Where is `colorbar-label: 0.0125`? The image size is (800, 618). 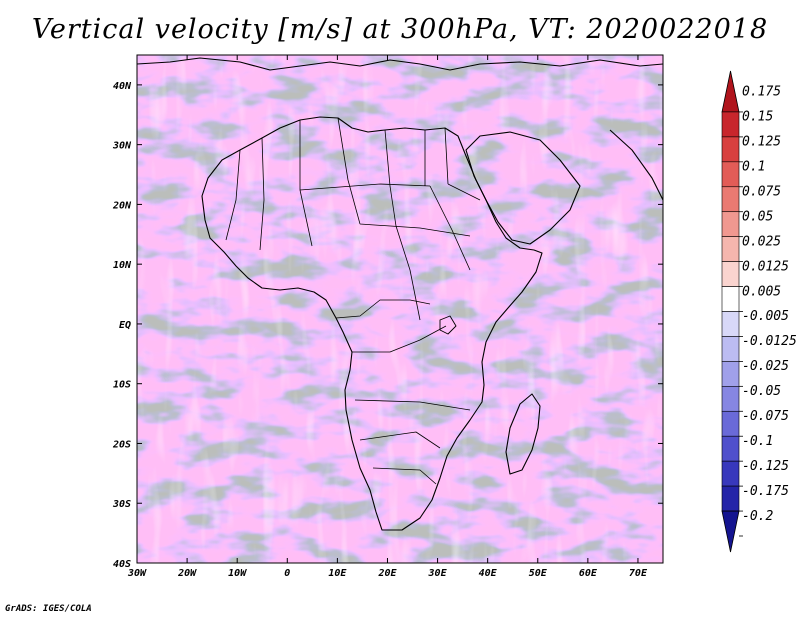
colorbar-label: 0.0125 is located at coordinates (765, 266).